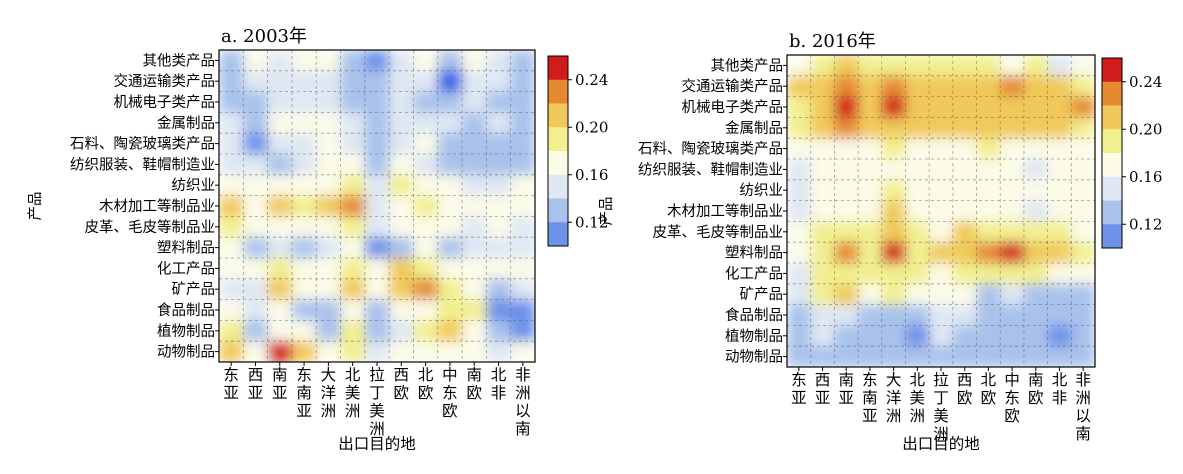 The image size is (1183, 474). Describe the element at coordinates (832, 41) in the screenshot. I see `chart-title: b. 2016年` at that location.